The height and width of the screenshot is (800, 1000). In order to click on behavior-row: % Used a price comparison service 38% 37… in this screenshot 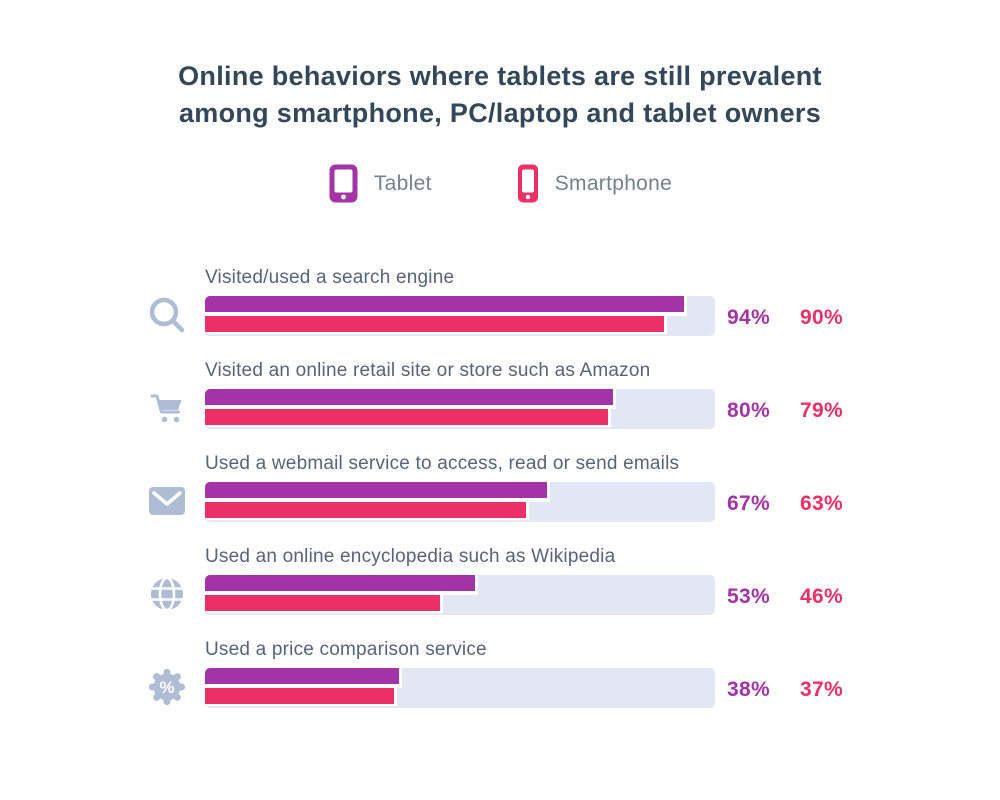, I will do `click(572, 673)`.